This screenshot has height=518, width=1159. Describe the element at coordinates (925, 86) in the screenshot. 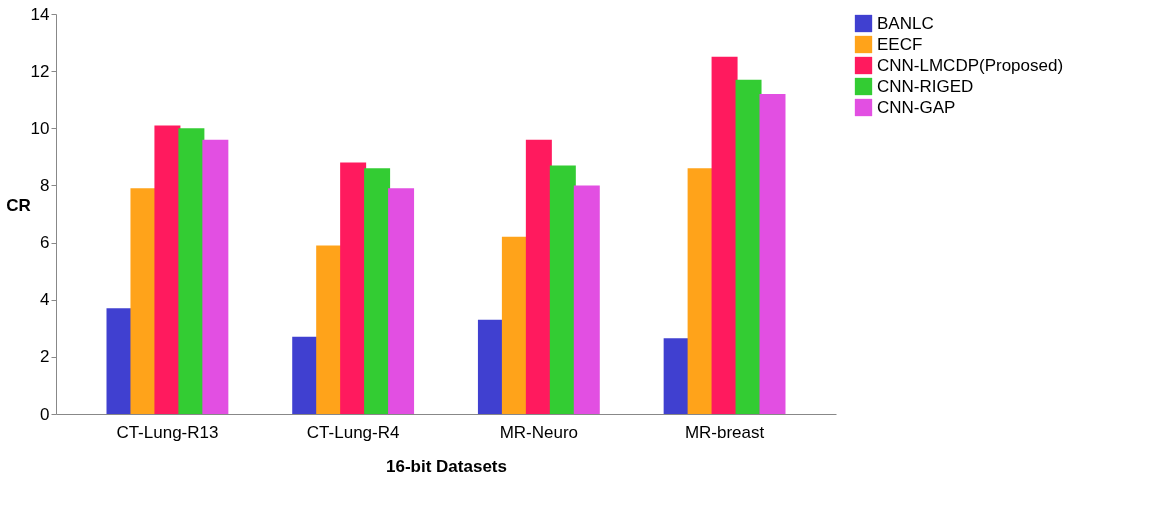

I see `legend-label: CNN-RIGED` at that location.